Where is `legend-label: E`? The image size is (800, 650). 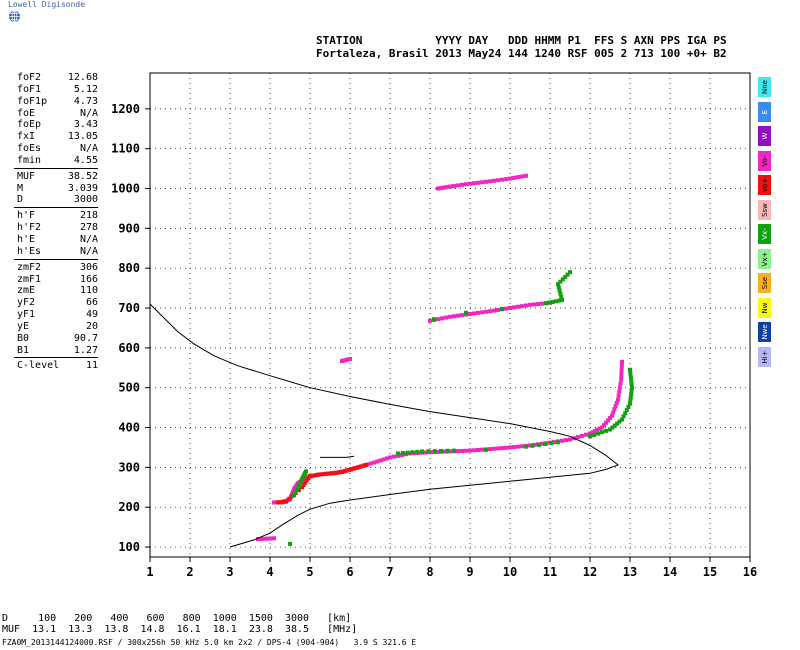
legend-label: E is located at coordinates (764, 111).